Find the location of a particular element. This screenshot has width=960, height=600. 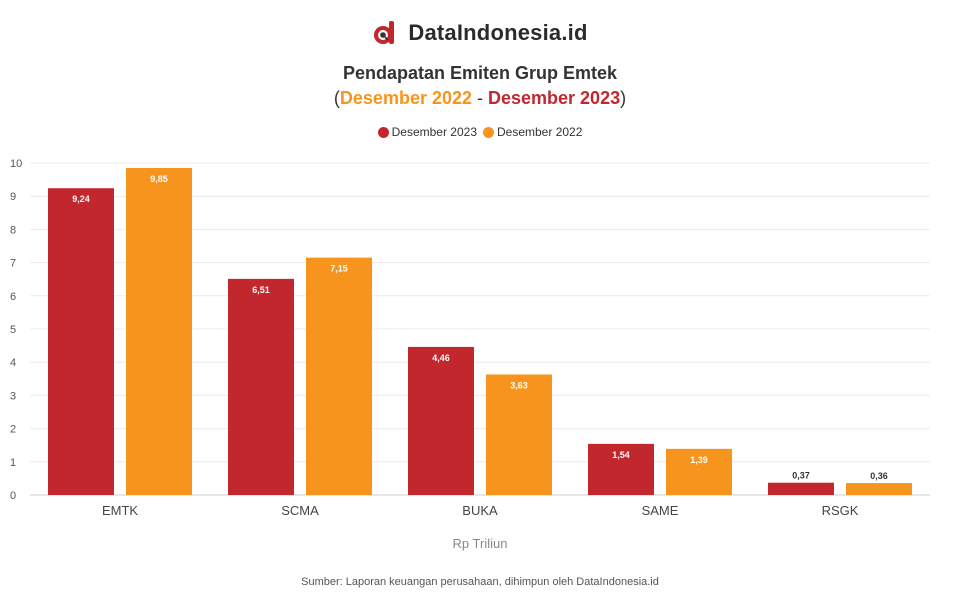

bar-2023-buka is located at coordinates (441, 420).